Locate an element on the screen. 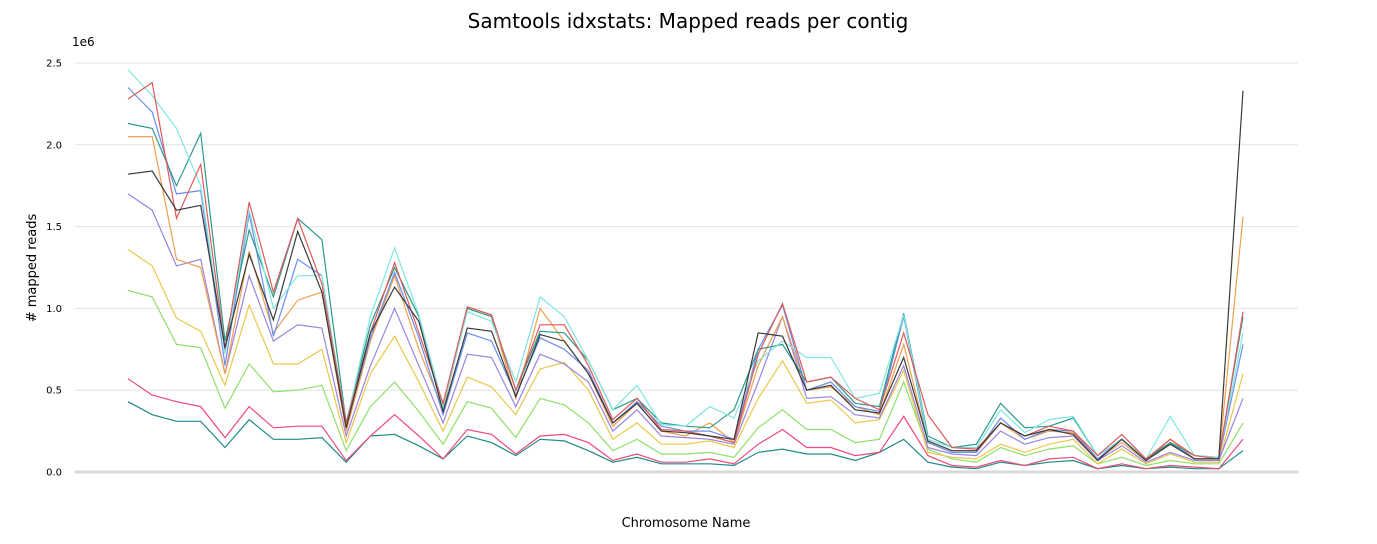 The width and height of the screenshot is (1377, 544). y-offset-label: 1e6 is located at coordinates (83, 42).